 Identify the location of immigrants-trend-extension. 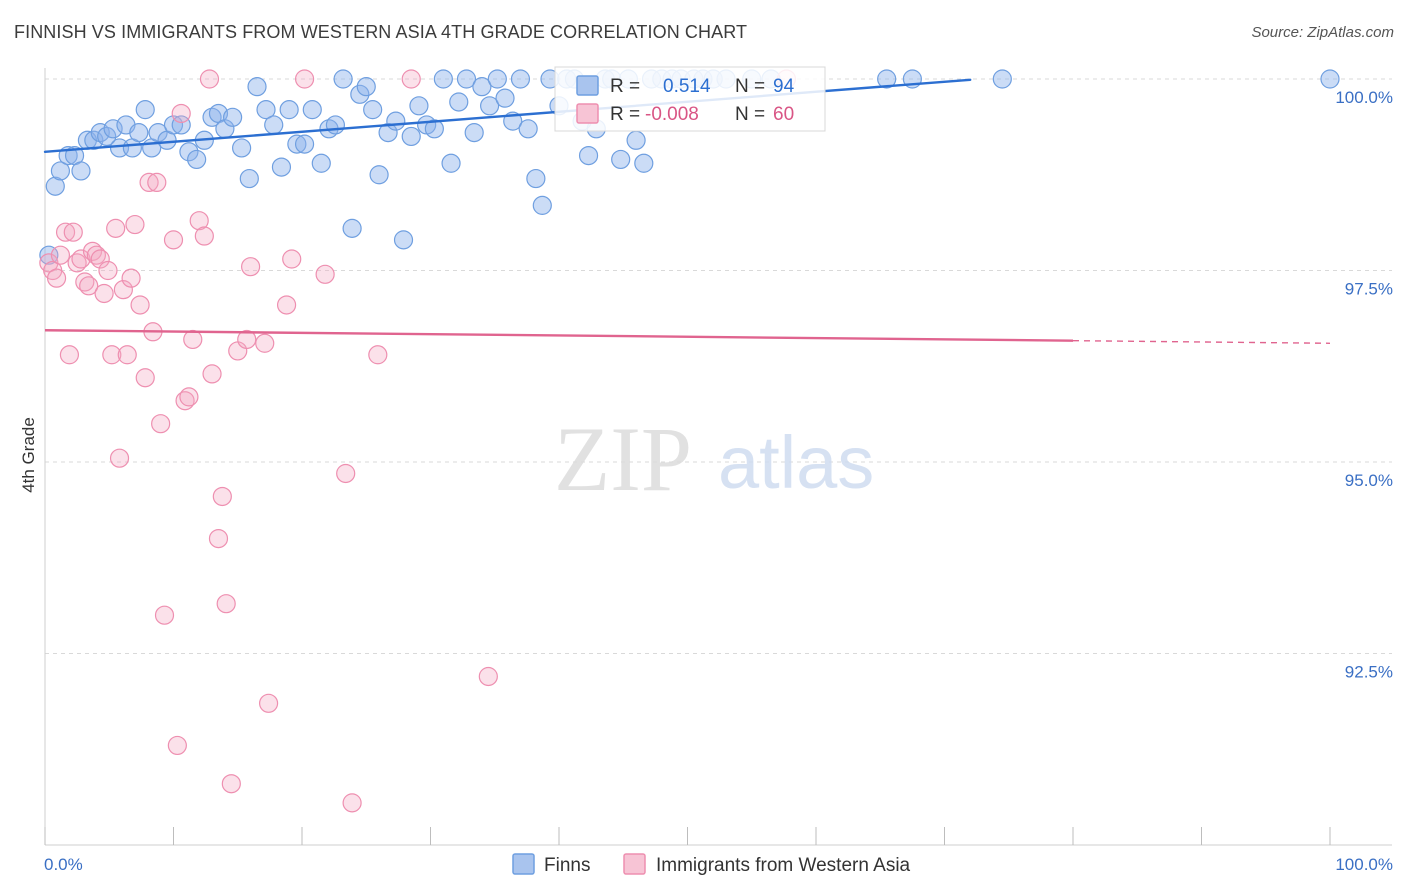
(1201, 341).